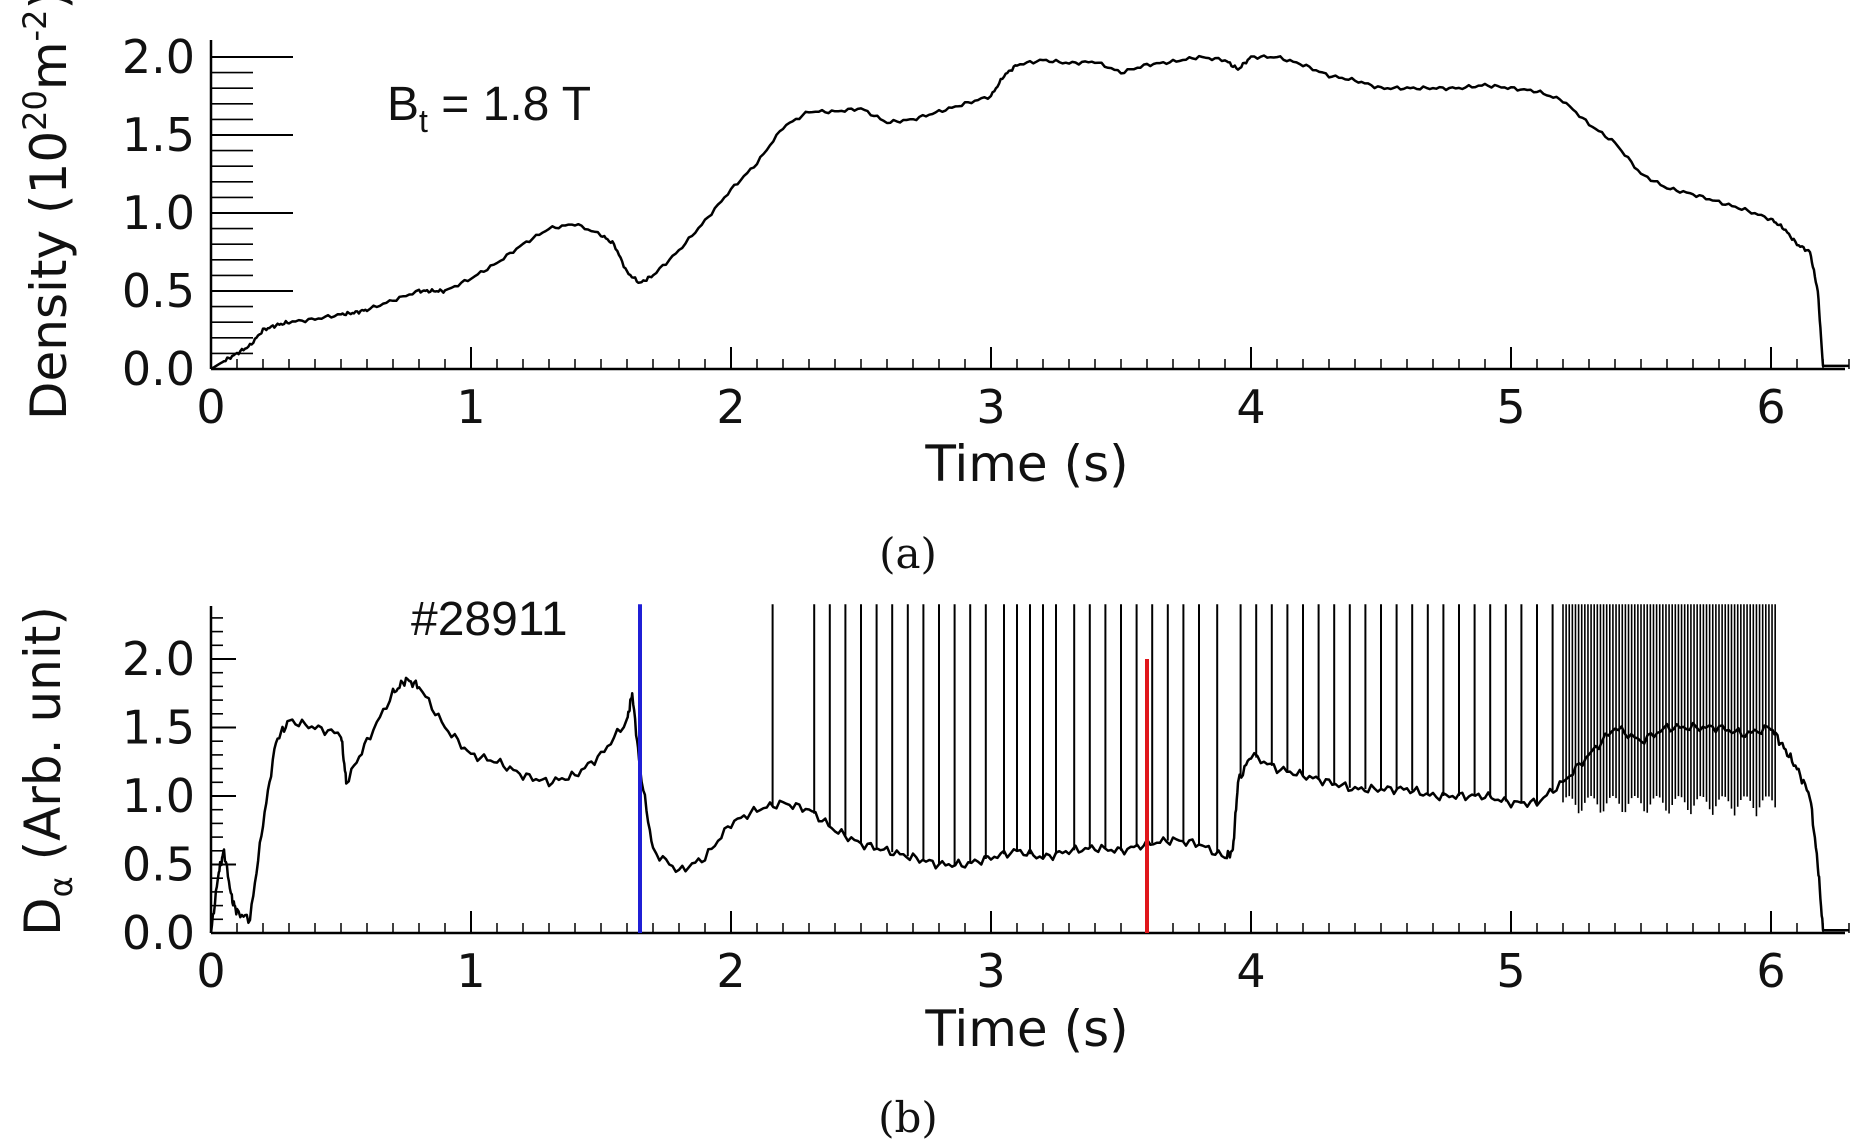  I want to click on panel-b-y-label: Dα (Arb. unit), so click(47, 771).